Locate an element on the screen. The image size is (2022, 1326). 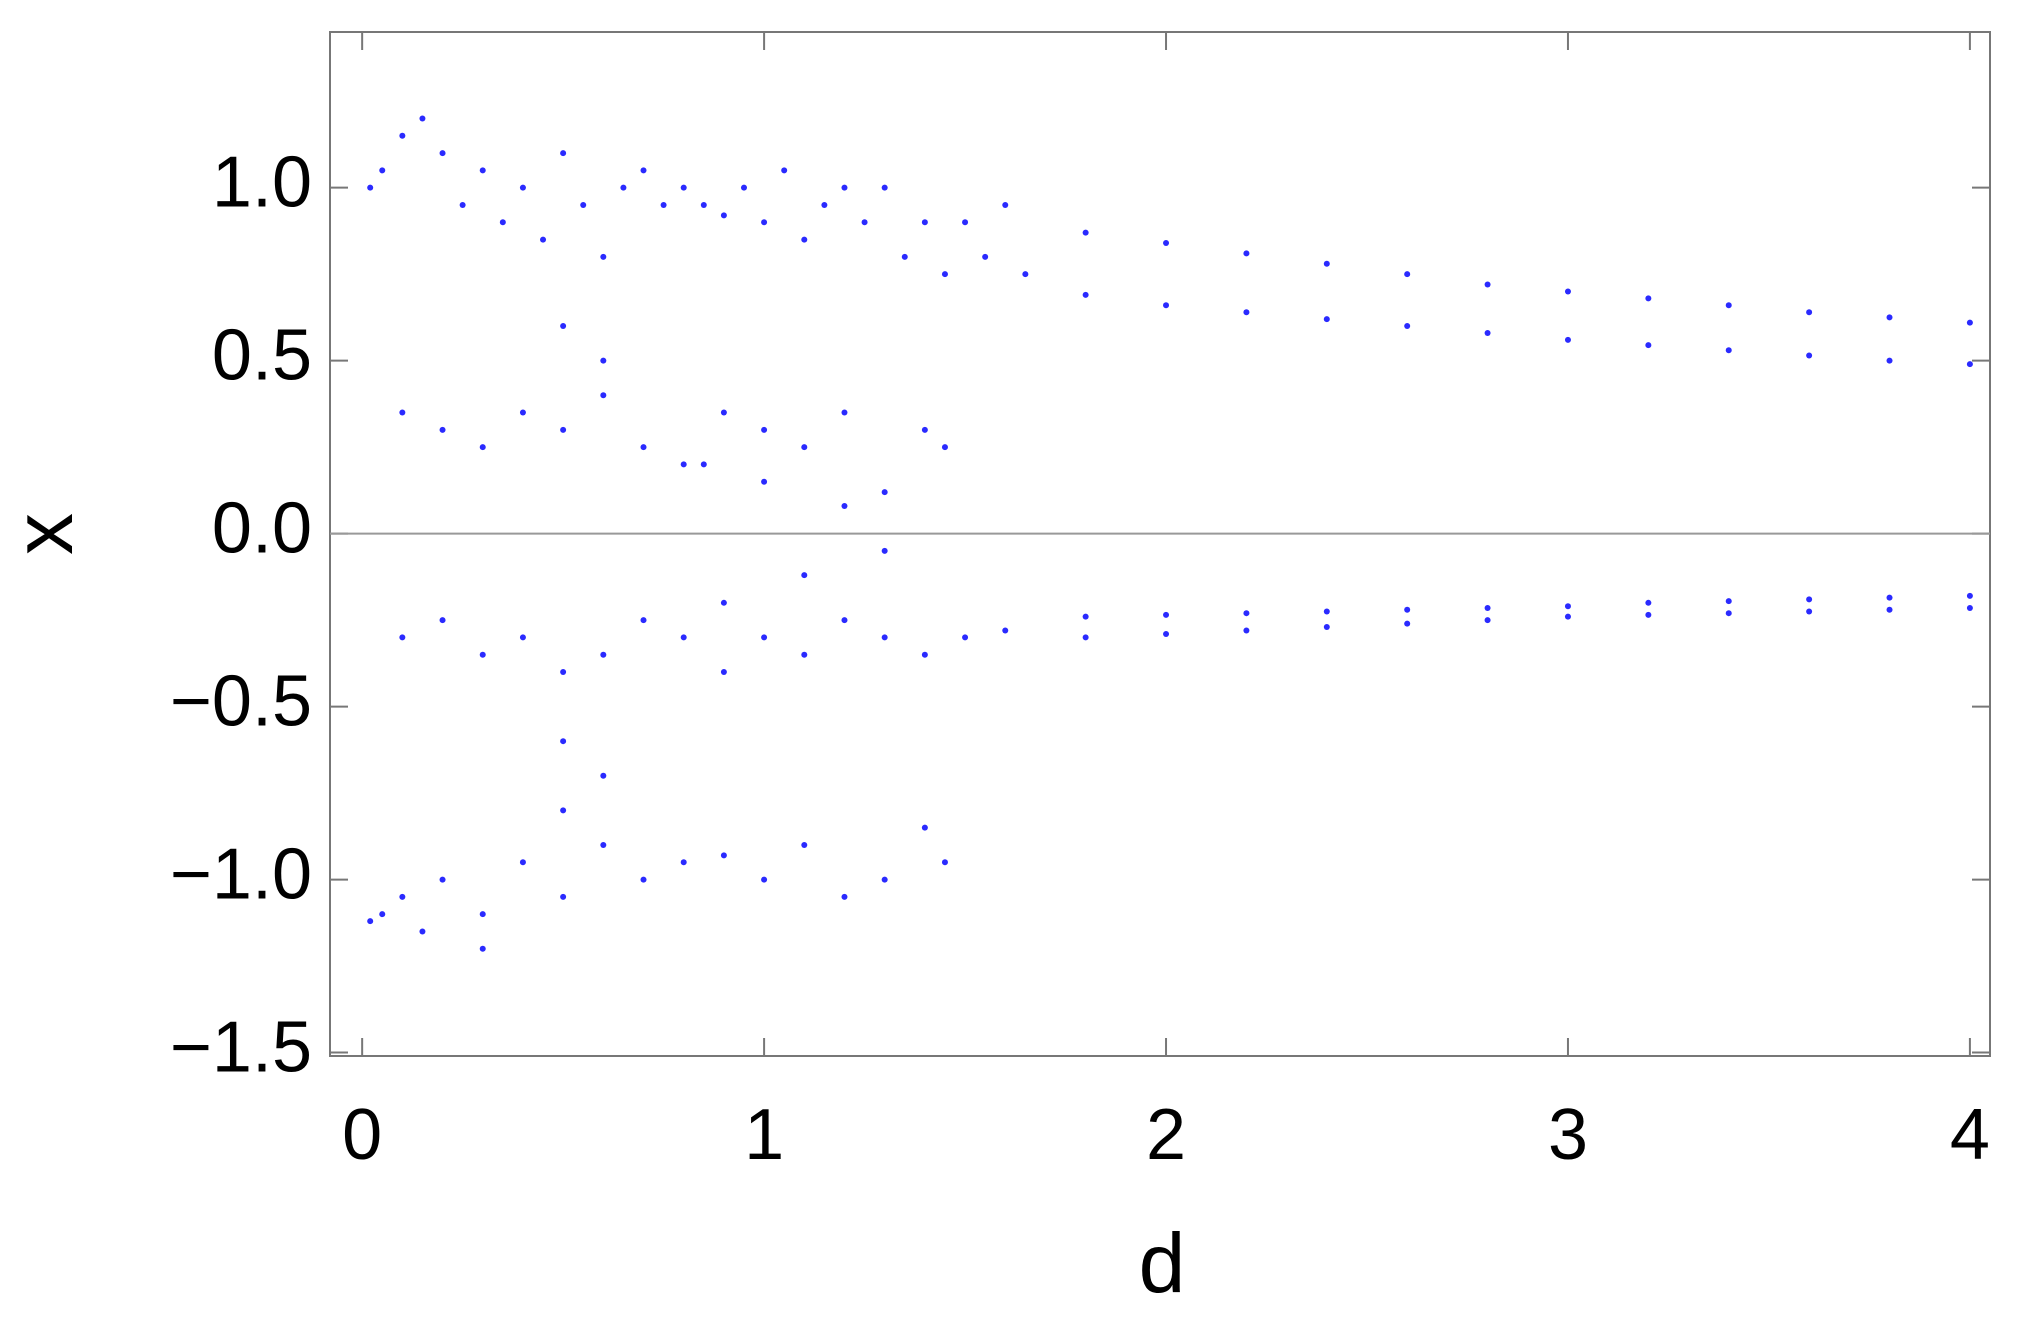
y-axis-label: x is located at coordinates (45, 534).